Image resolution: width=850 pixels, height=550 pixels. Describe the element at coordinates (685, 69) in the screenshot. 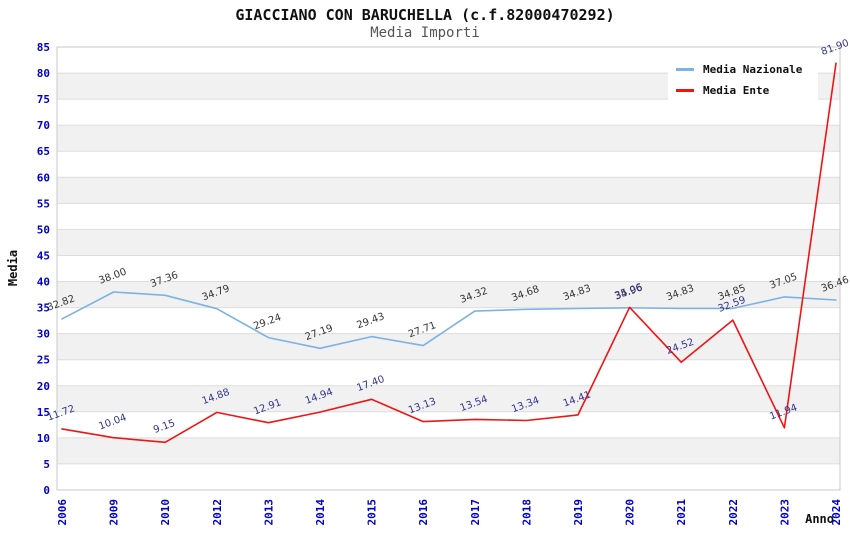

I see `media-nazionale-line-swatch-icon` at that location.